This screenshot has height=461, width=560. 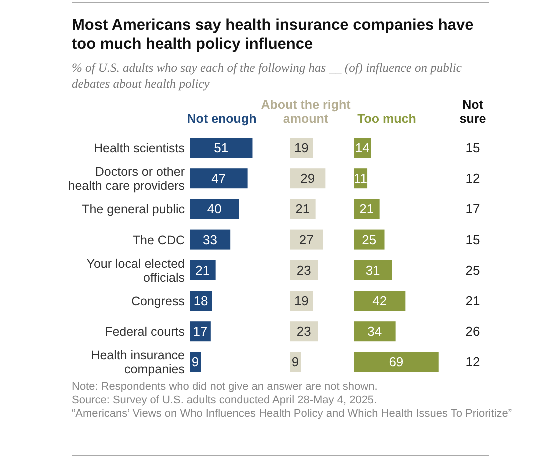 I want to click on data-label: 42, so click(x=380, y=301).